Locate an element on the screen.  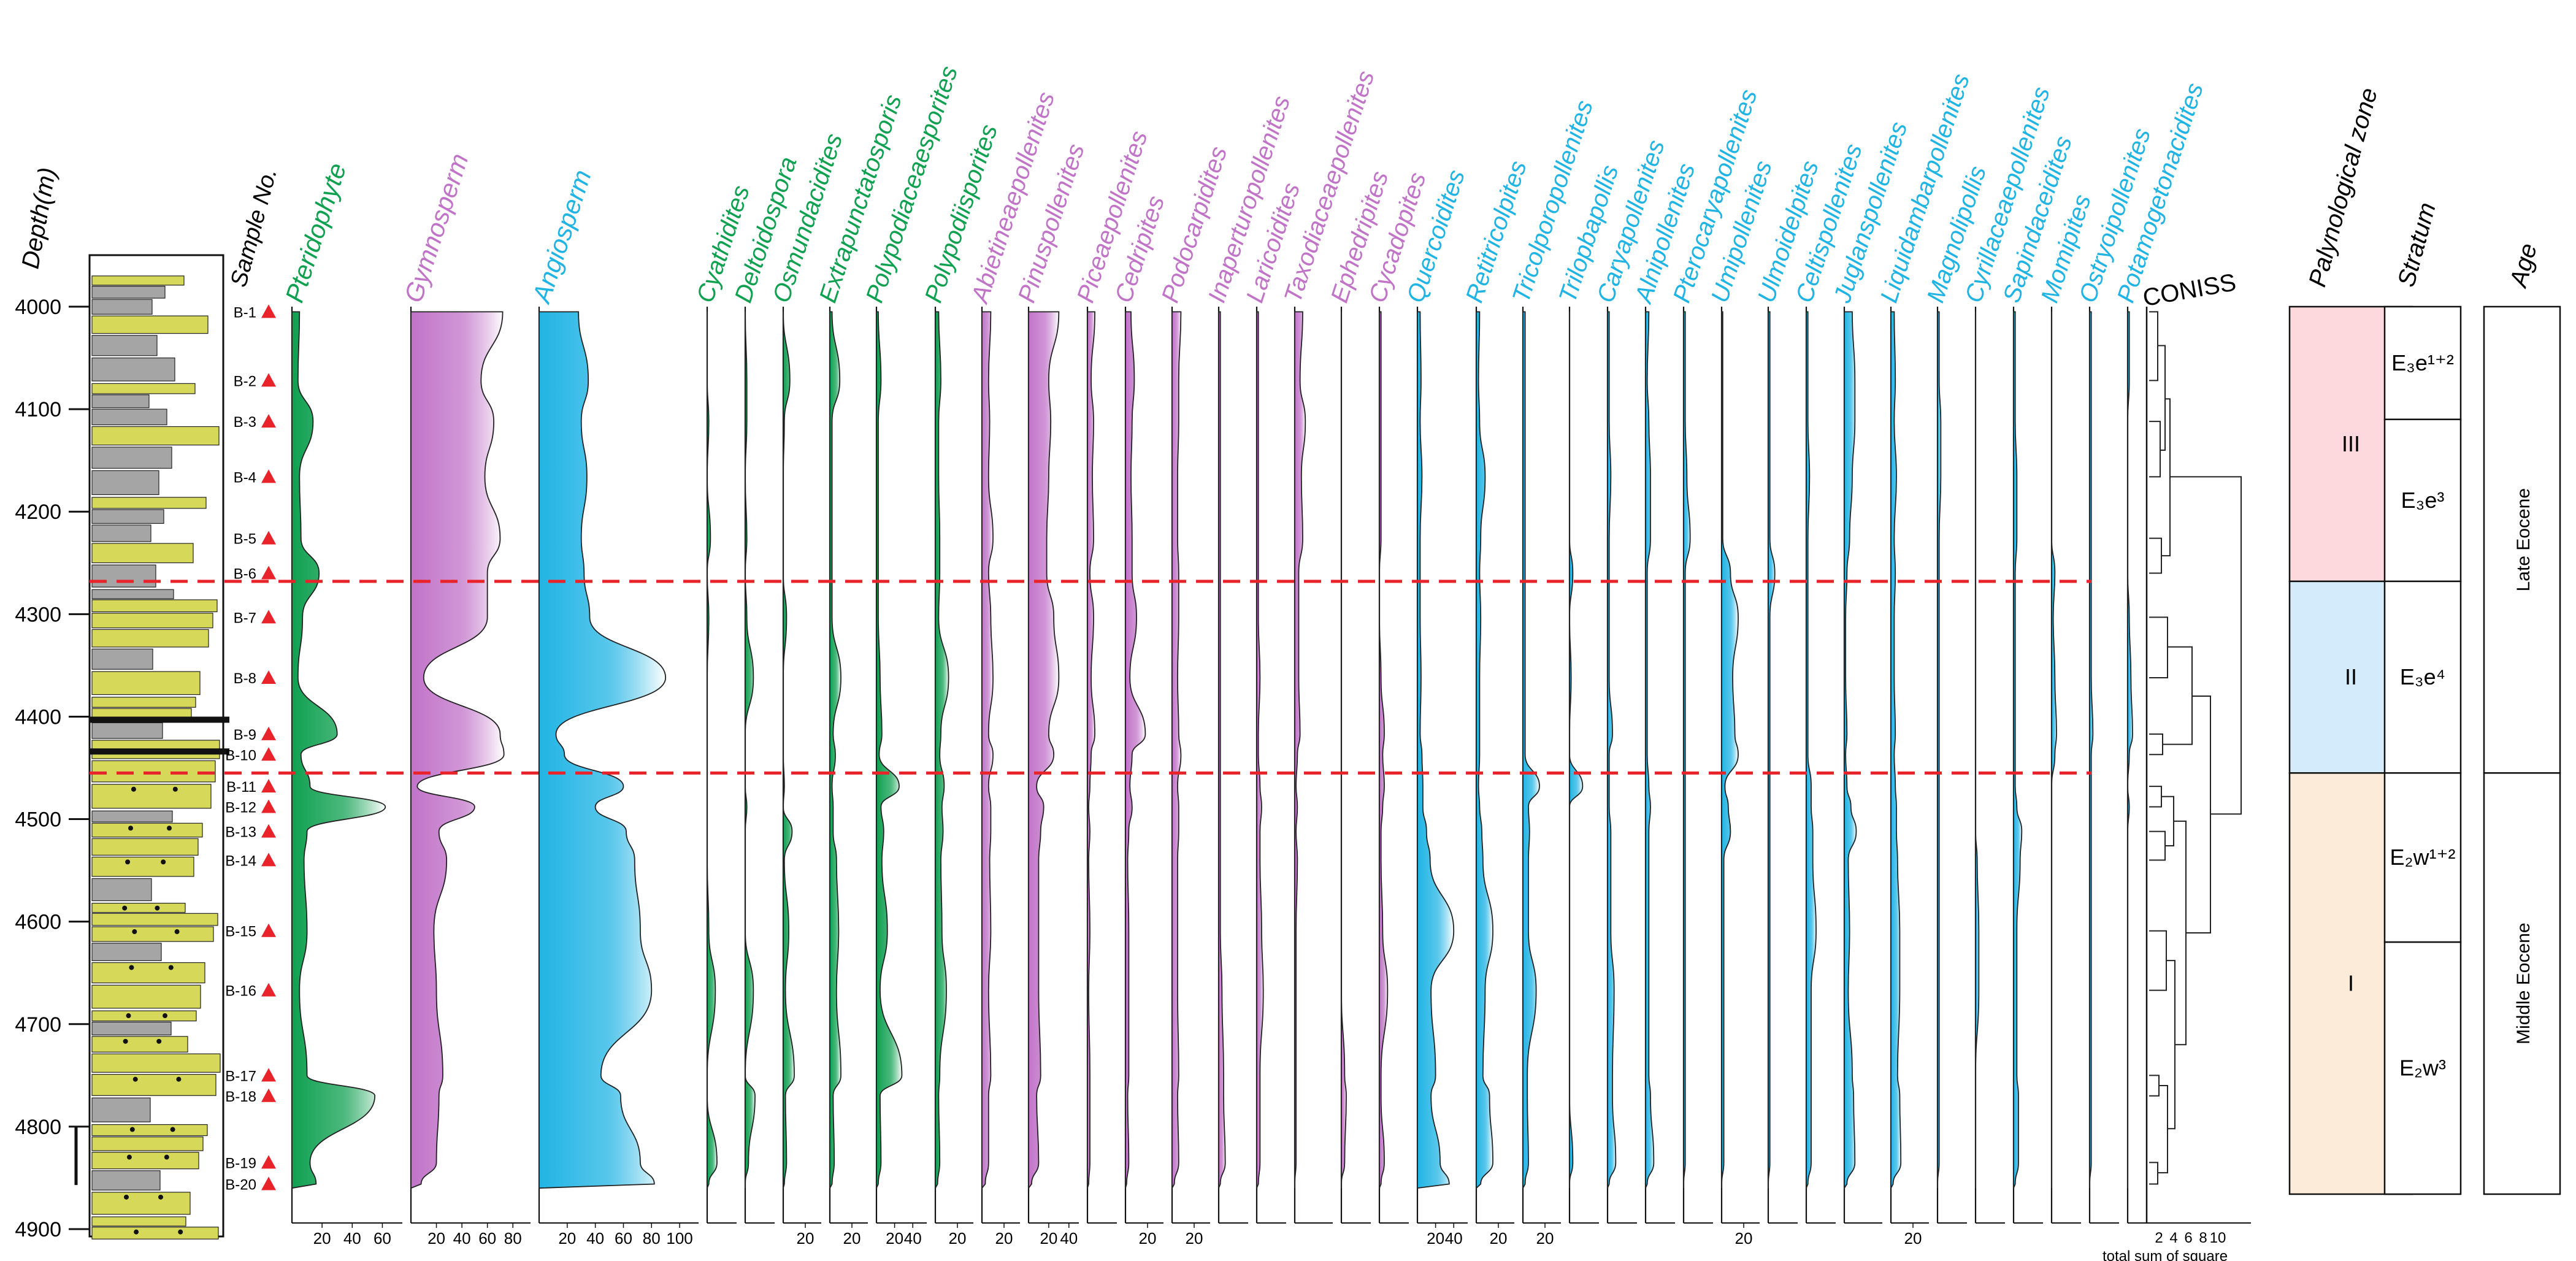
depth-axis-title: Depth(m) is located at coordinates (39, 219).